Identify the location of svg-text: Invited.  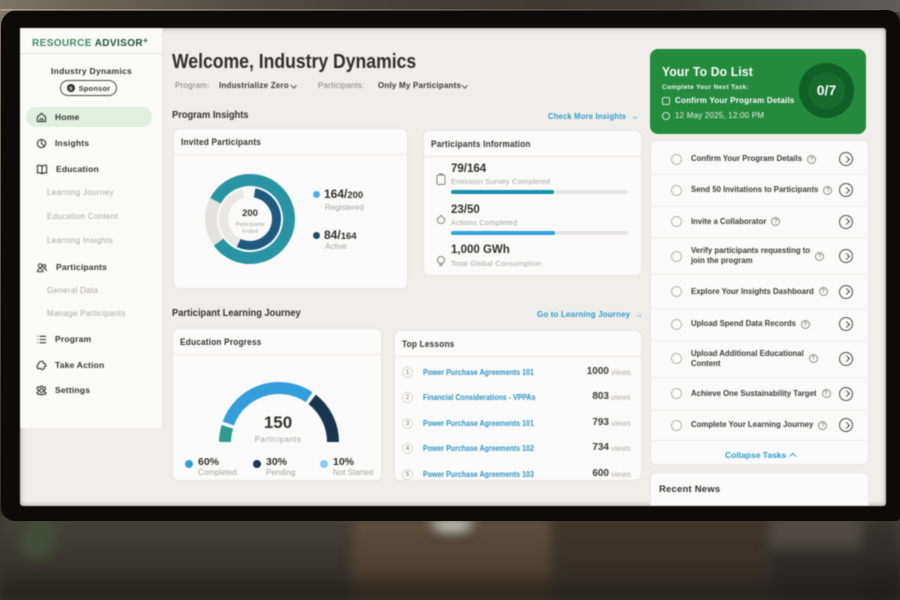
(250, 232).